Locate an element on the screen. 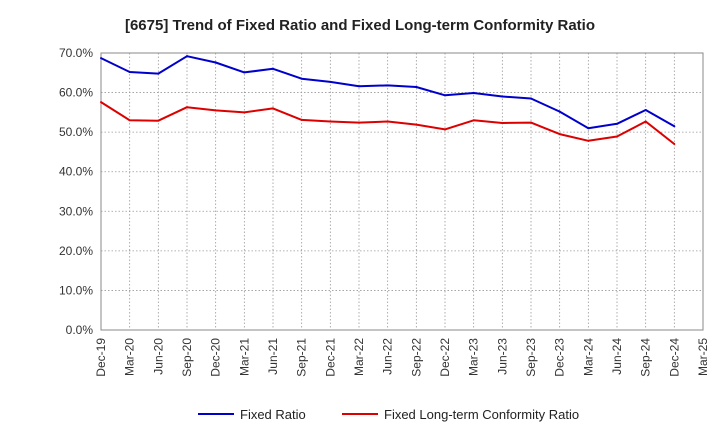  x-tick-label: Sep-24 is located at coordinates (646, 357).